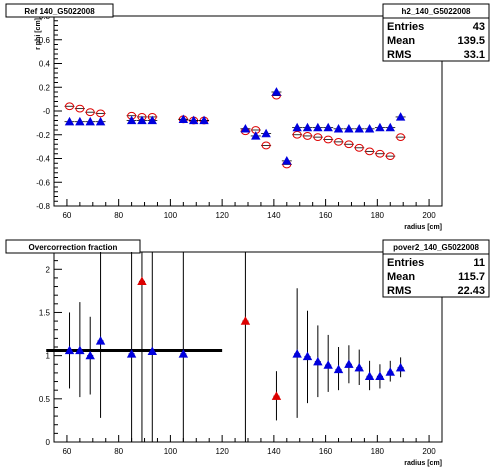 The height and width of the screenshot is (472, 496). Describe the element at coordinates (471, 277) in the screenshot. I see `stats-value: 115.7` at that location.